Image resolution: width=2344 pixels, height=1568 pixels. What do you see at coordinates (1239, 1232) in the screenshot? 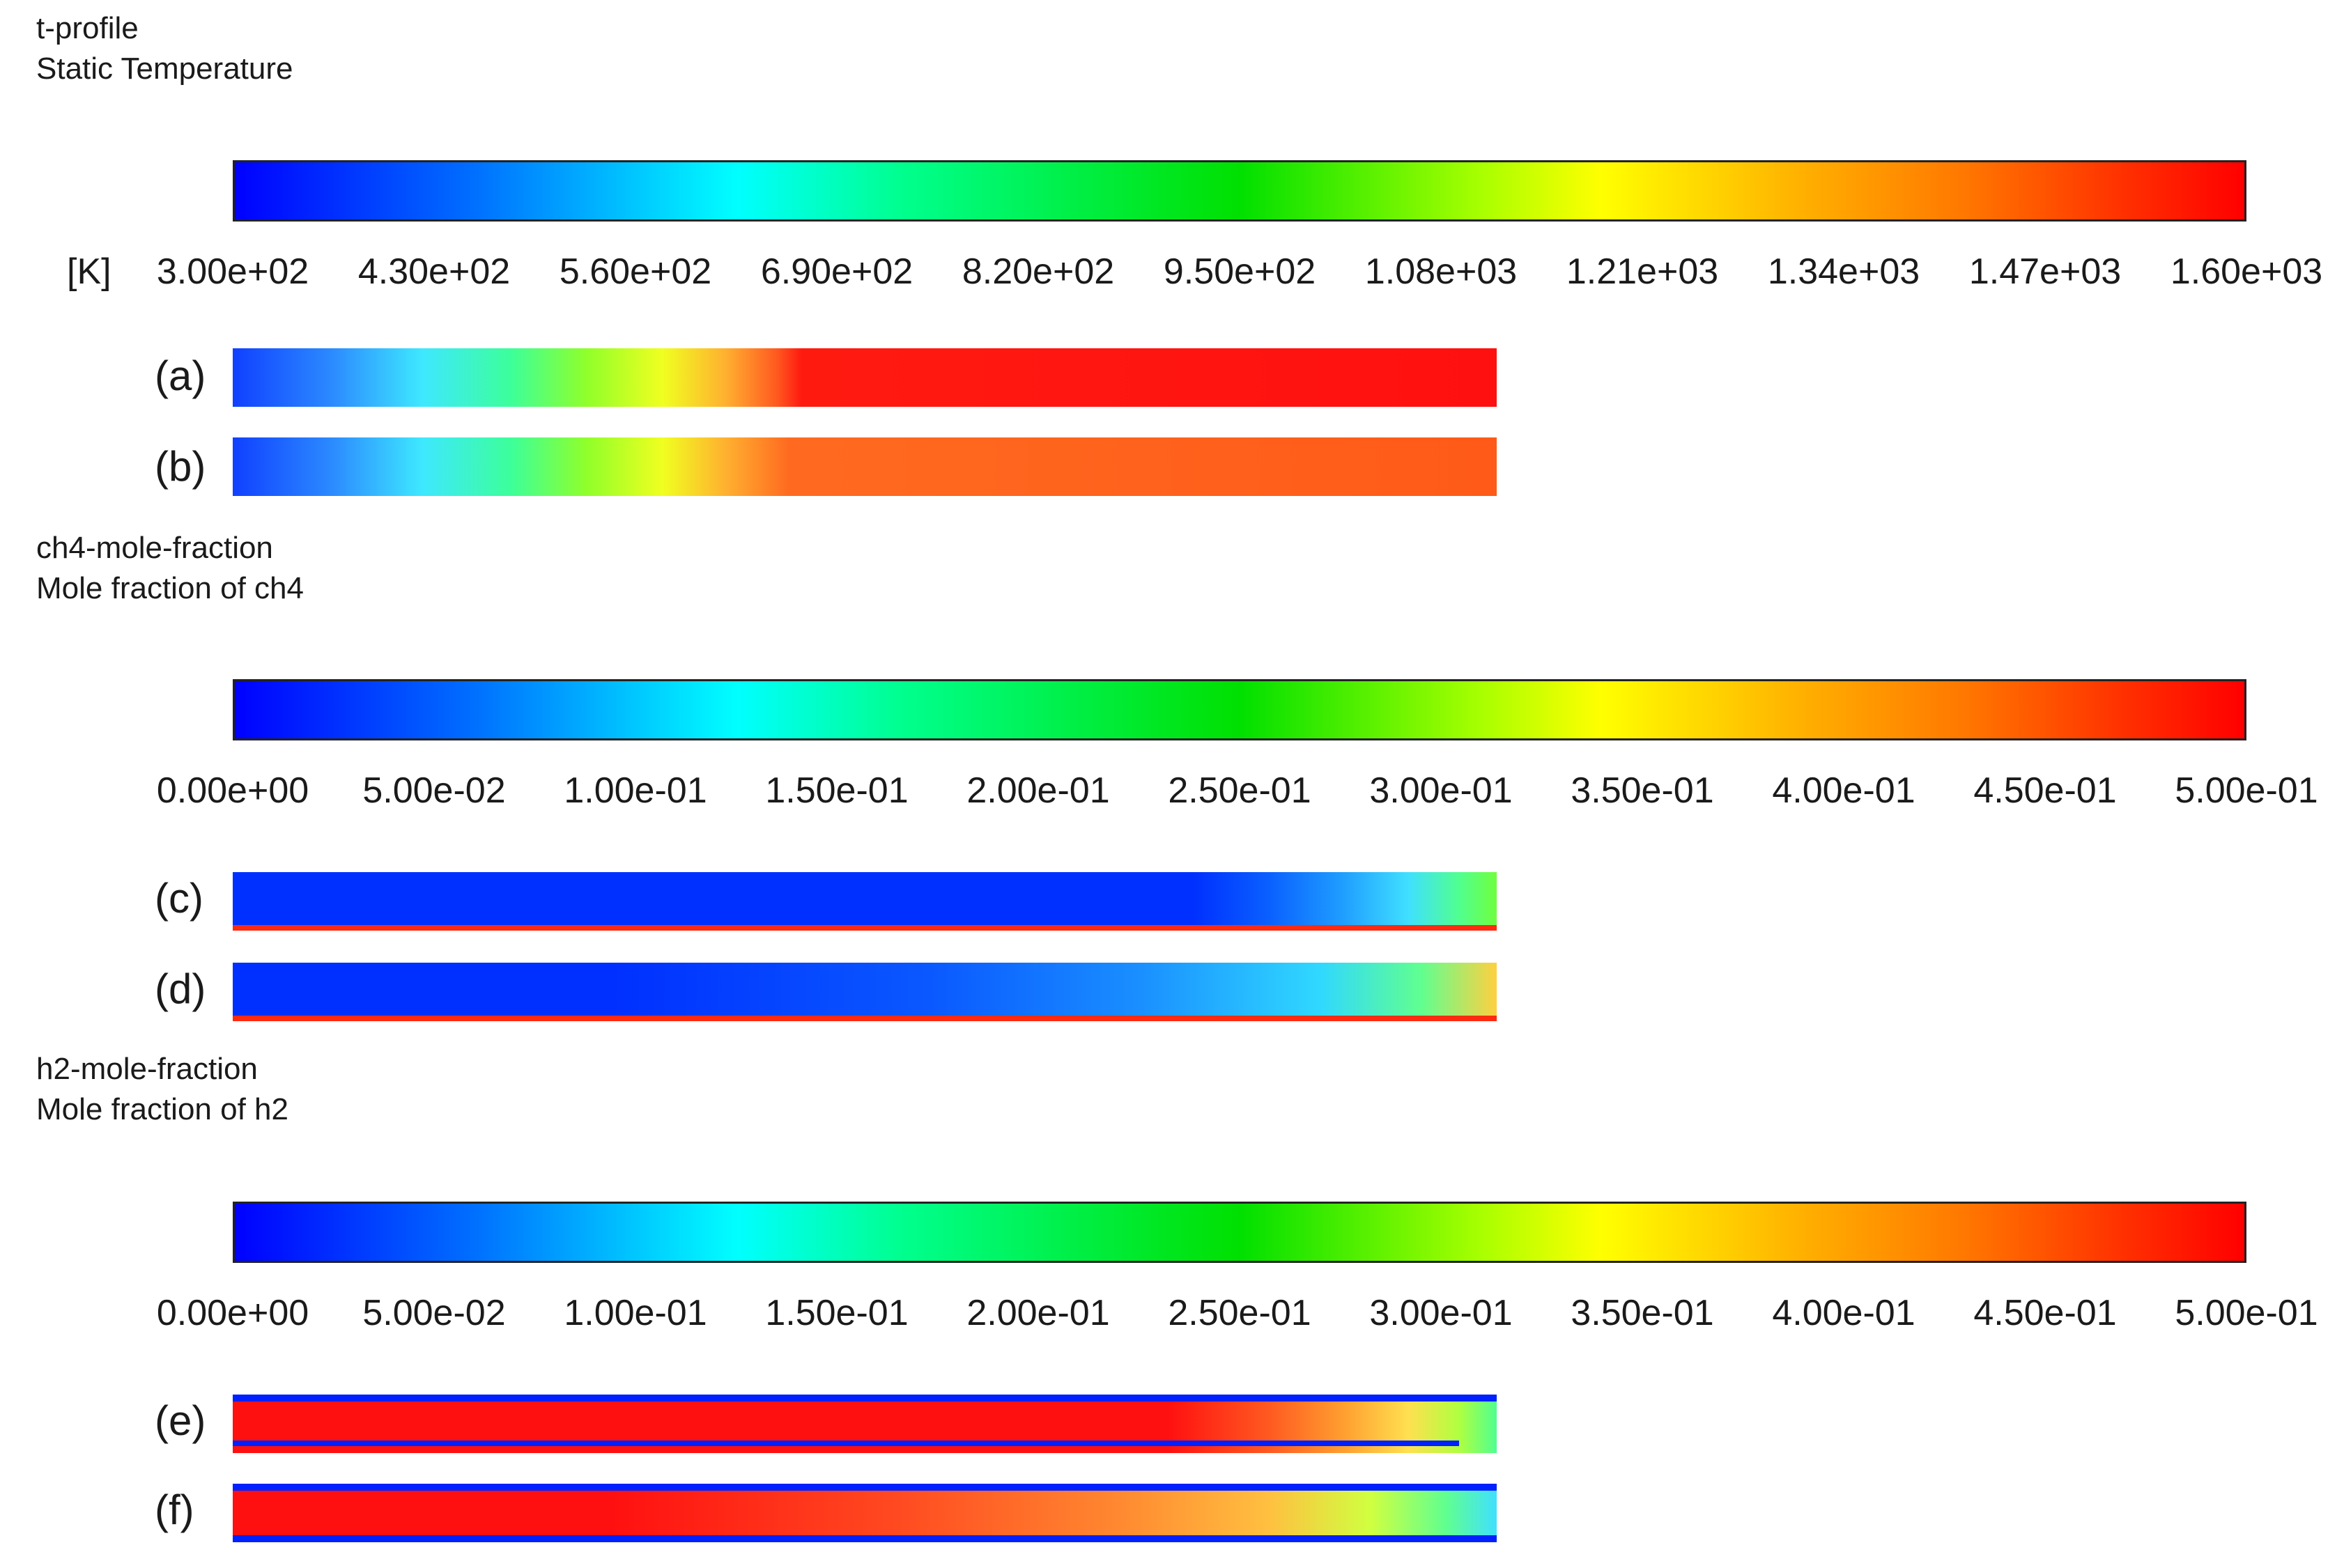
I see `h2-colorbar` at bounding box center [1239, 1232].